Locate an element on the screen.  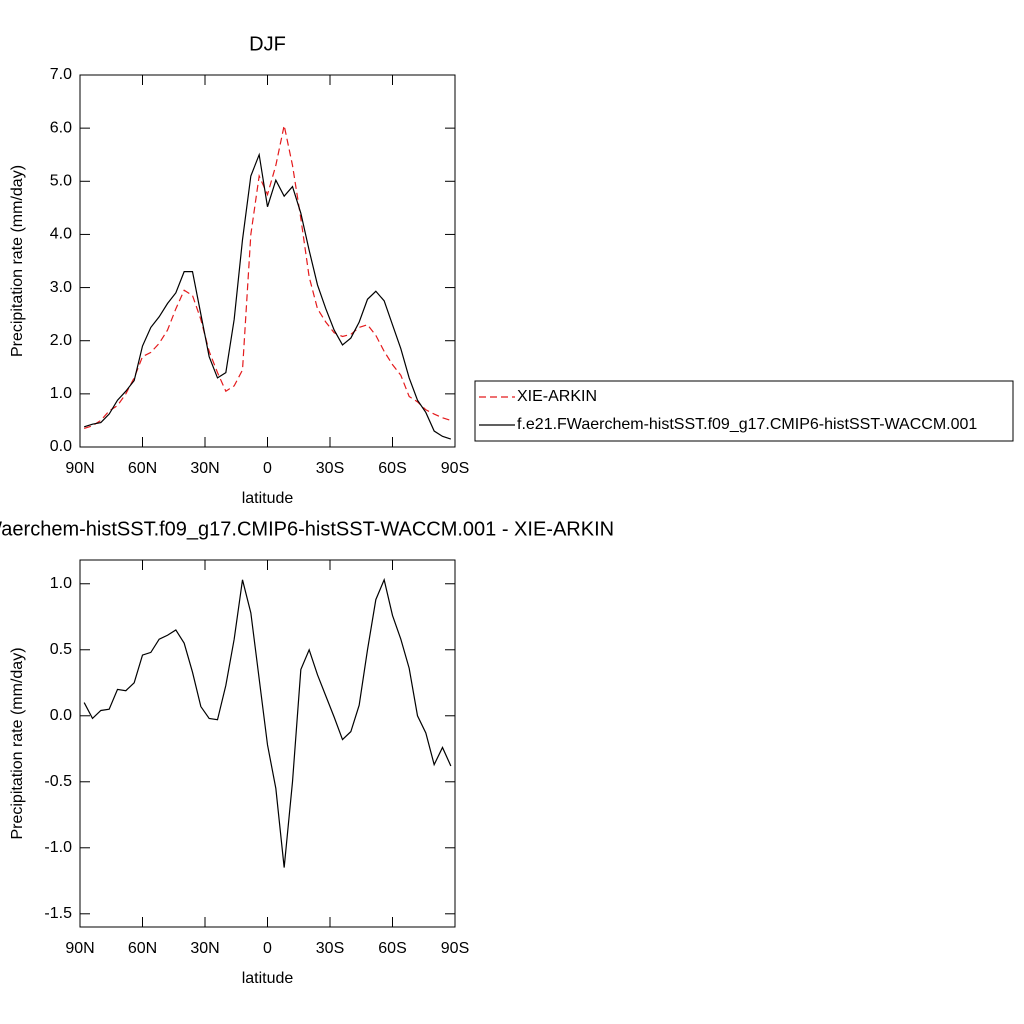
y-tick-label: 5.0 is located at coordinates (61, 181).